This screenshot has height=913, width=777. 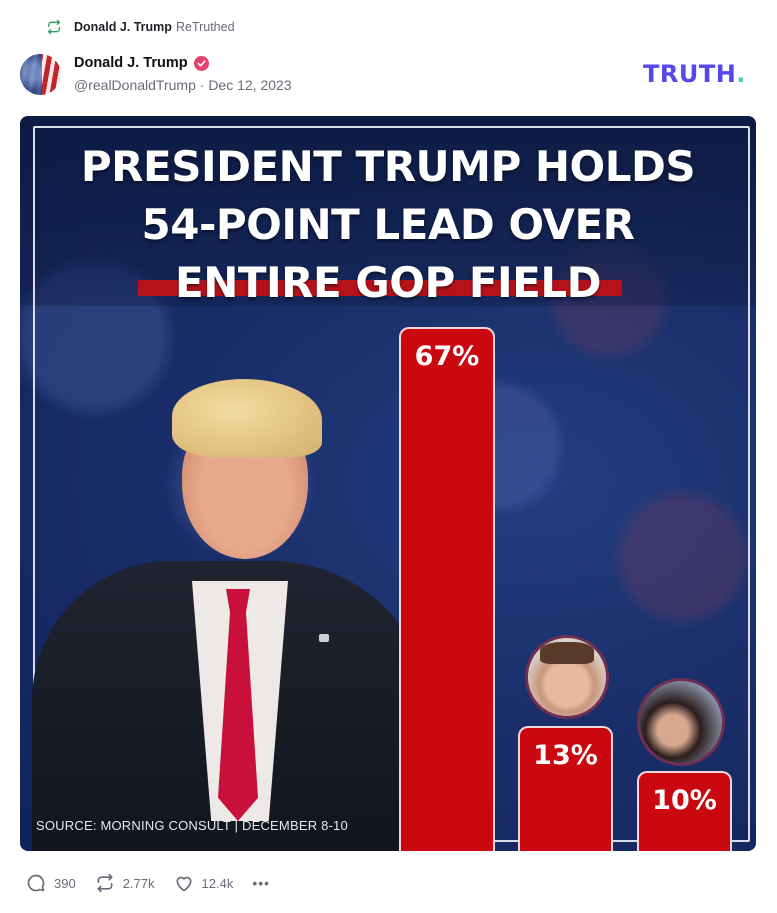 I want to click on flag-pin-icon, so click(x=324, y=638).